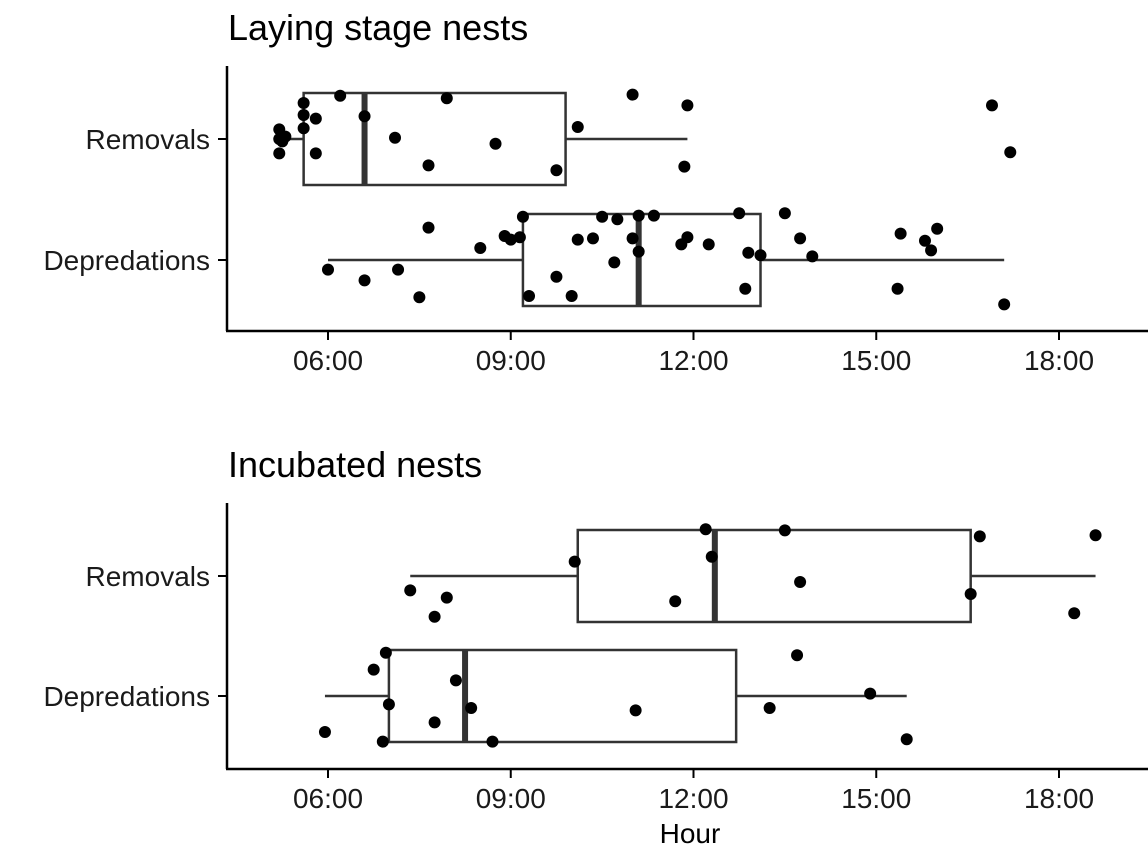 The width and height of the screenshot is (1148, 851). What do you see at coordinates (690, 833) in the screenshot?
I see `x-axis-title: Hour` at bounding box center [690, 833].